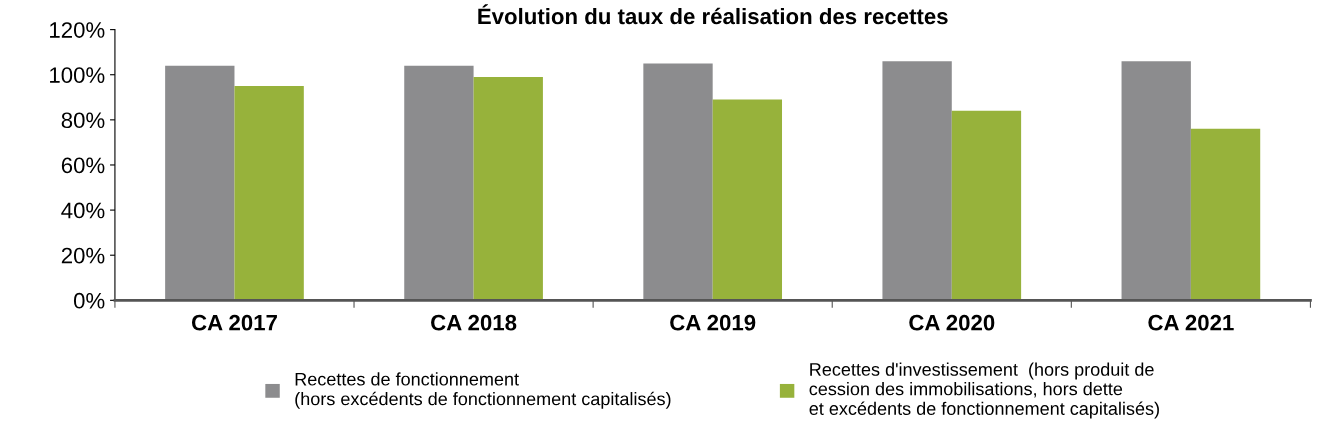 This screenshot has height=423, width=1321. I want to click on legend-label: Recettes de fonctionnement (hors excédents de fonctionnement capitalisés), so click(483, 390).